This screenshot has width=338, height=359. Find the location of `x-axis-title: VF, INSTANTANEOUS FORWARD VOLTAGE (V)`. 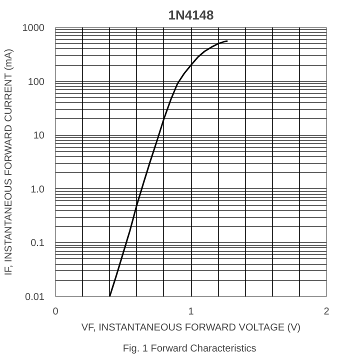

x-axis-title: VF, INSTANTANEOUS FORWARD VOLTAGE (V) is located at coordinates (191, 328).